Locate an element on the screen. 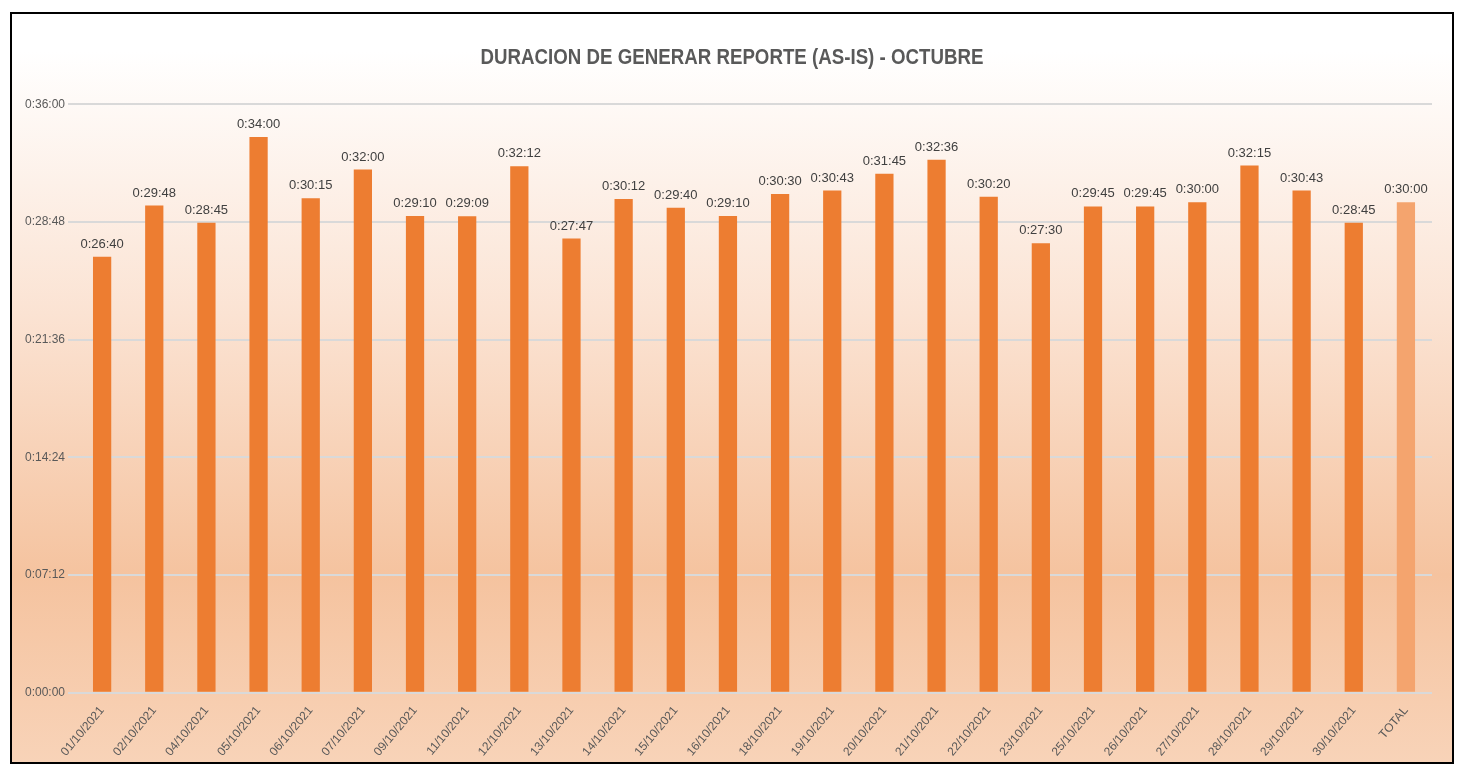 The height and width of the screenshot is (764, 1457). data-label: 0:26:40 is located at coordinates (102, 243).